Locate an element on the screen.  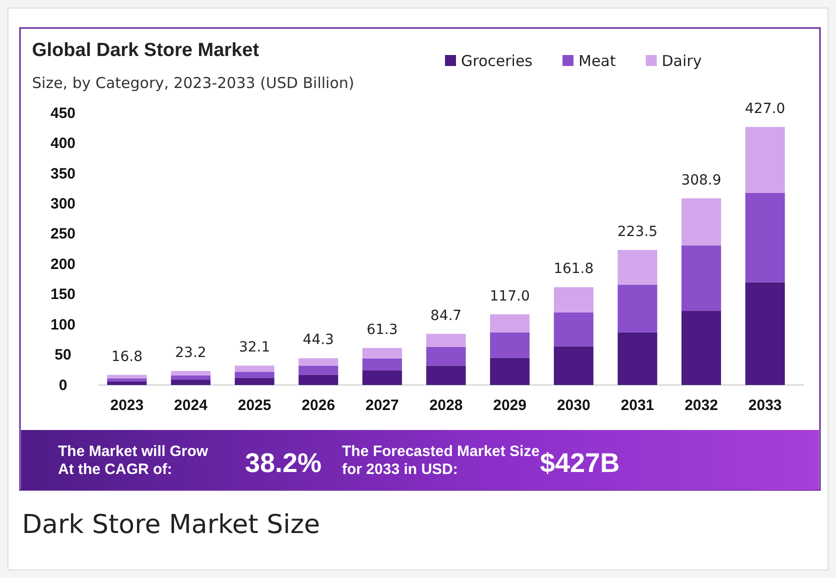
x-tick-label: 2031 is located at coordinates (637, 405).